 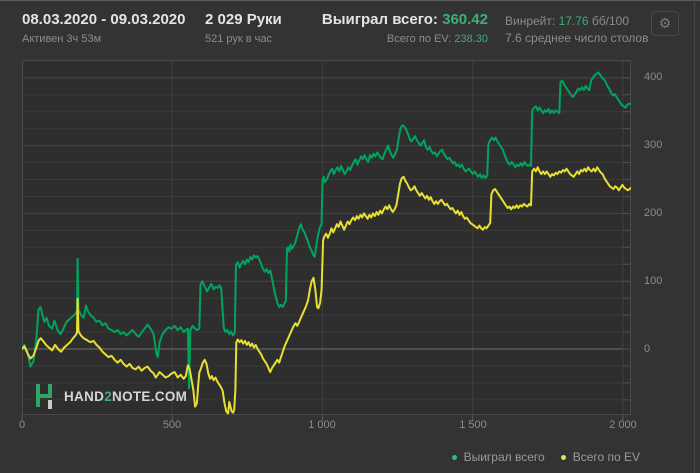 I want to click on x-axis-tick-2000: 2 000, so click(x=623, y=425).